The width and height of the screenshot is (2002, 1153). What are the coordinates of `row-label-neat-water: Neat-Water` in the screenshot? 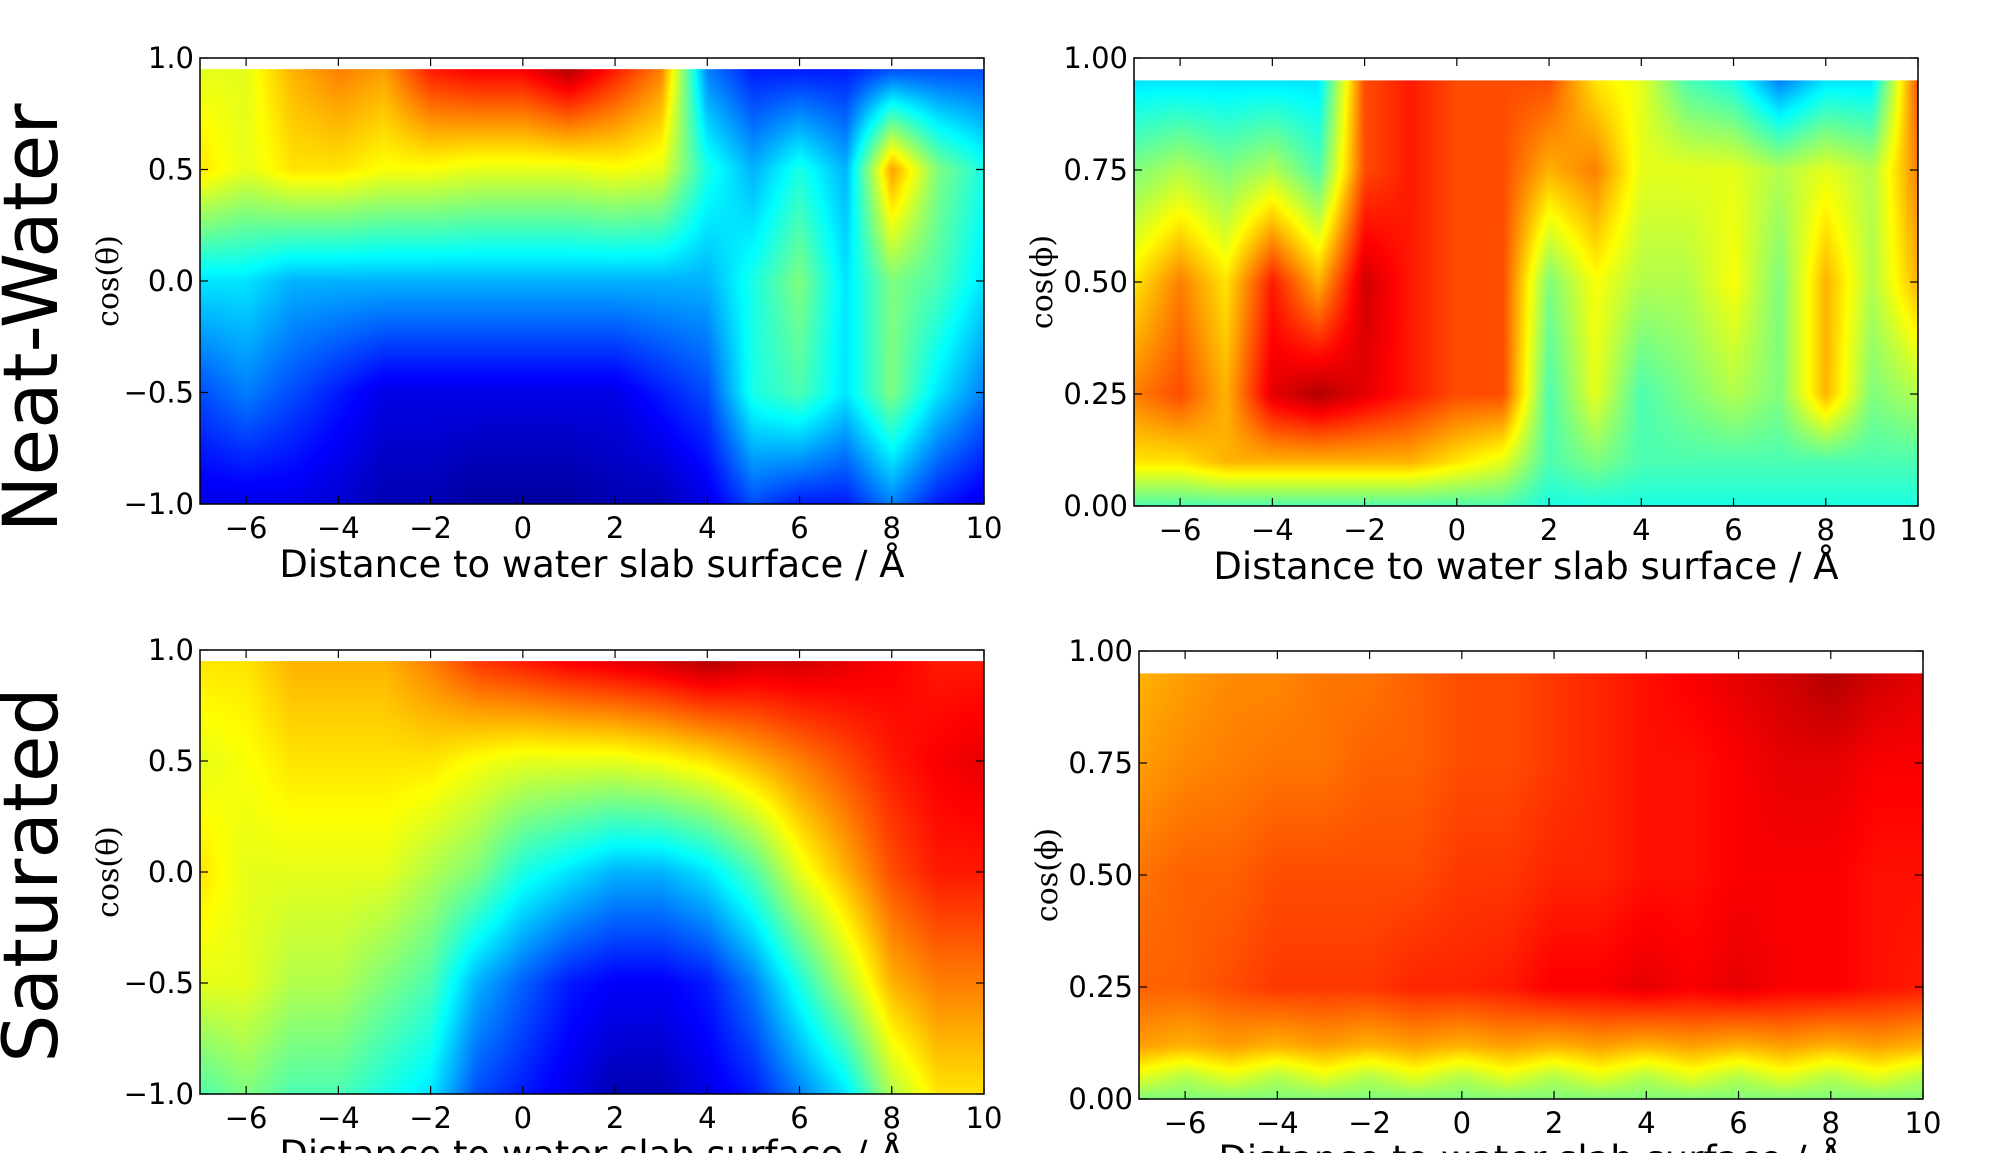 It's located at (37, 318).